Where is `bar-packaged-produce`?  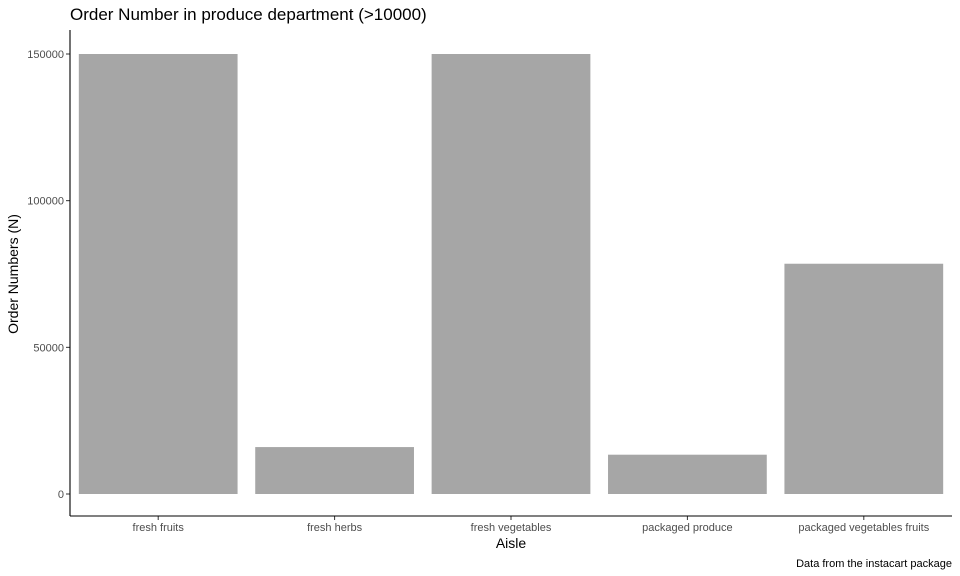
bar-packaged-produce is located at coordinates (687, 474).